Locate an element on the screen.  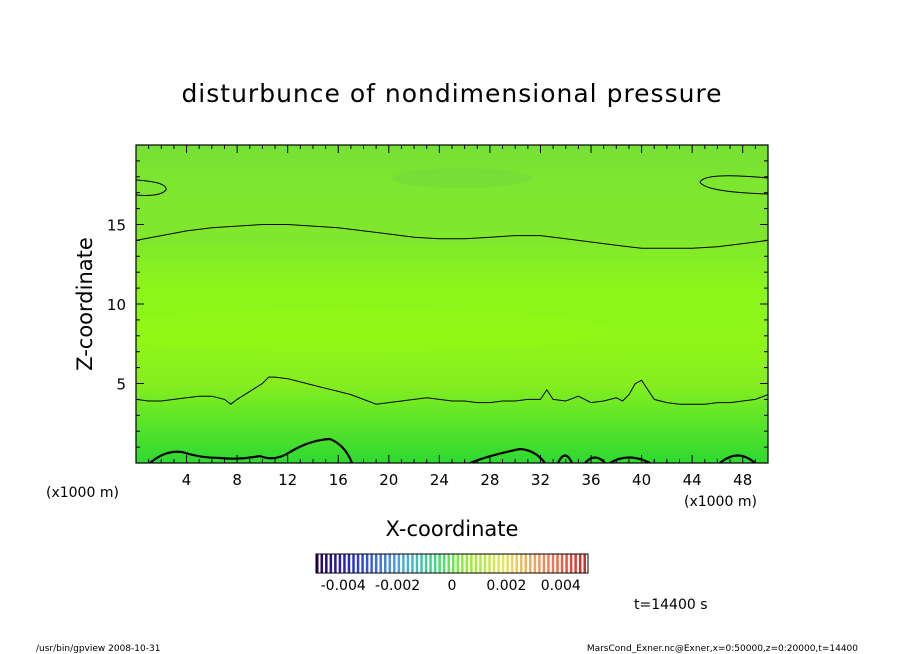
x-axis-label: X-coordinate is located at coordinates (452, 529).